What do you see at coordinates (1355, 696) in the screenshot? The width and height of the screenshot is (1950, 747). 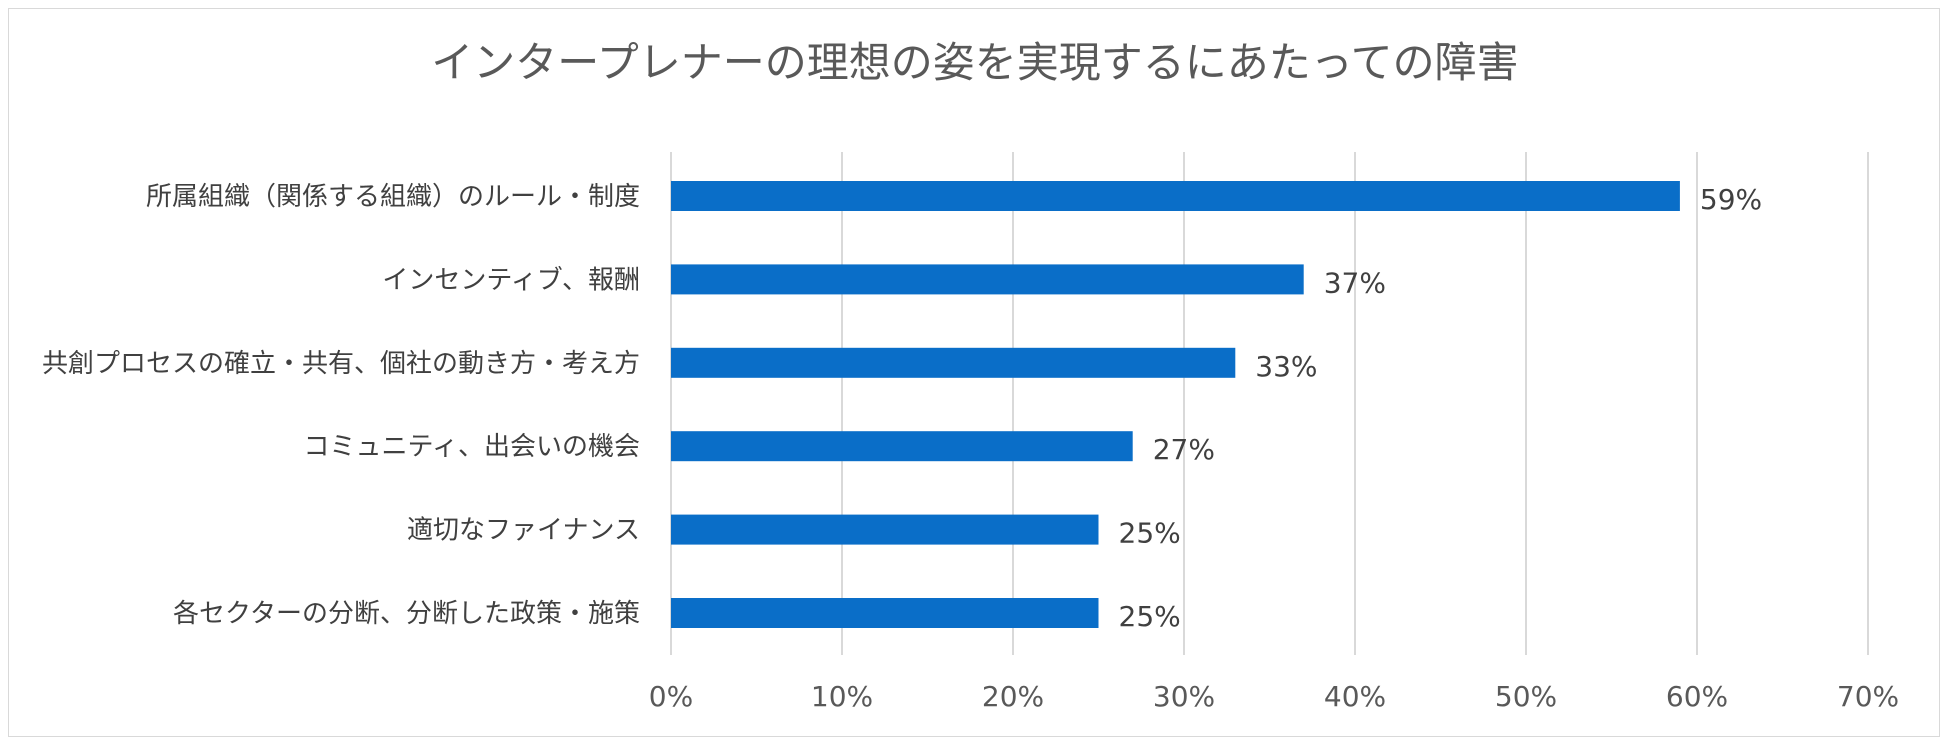 I see `x-tick-label: 40%` at bounding box center [1355, 696].